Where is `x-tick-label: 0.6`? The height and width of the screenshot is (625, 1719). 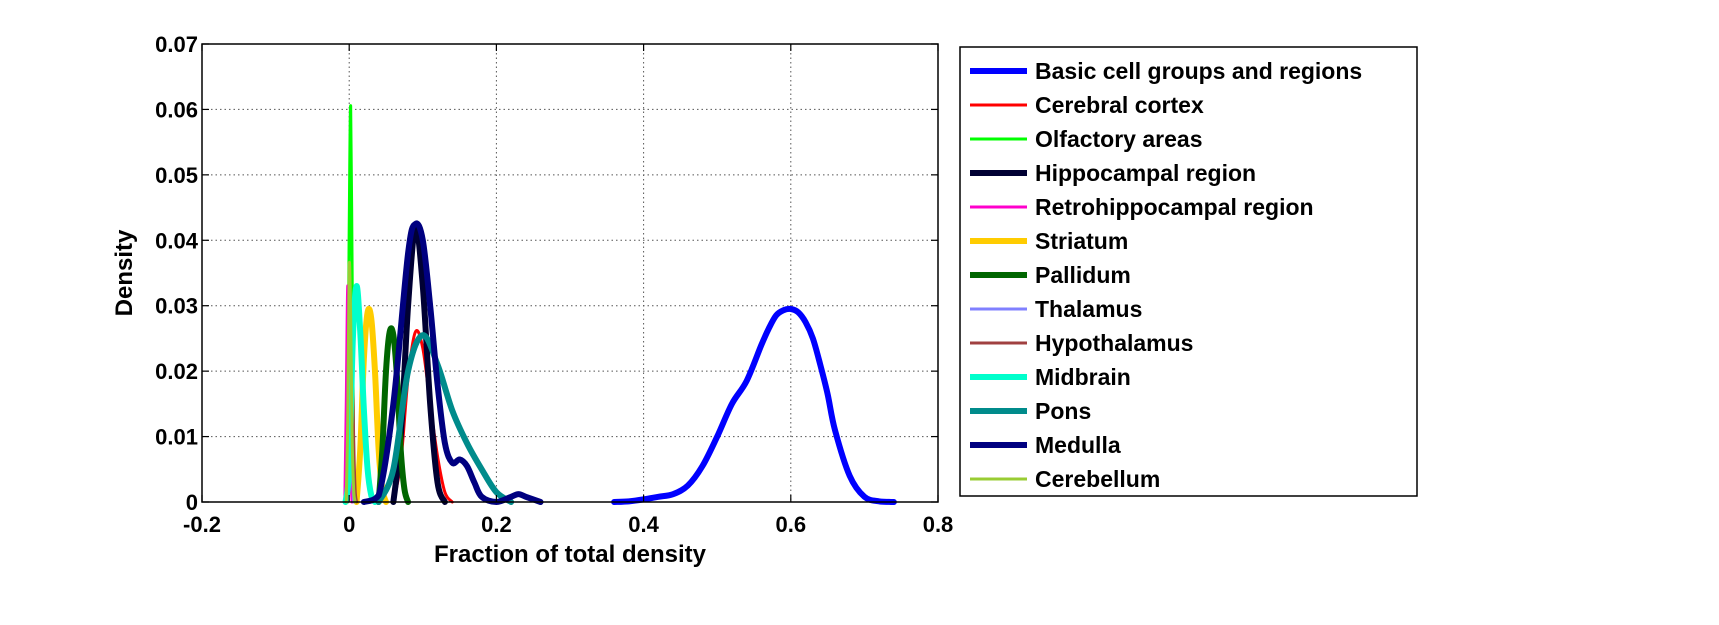
x-tick-label: 0.6 is located at coordinates (791, 524).